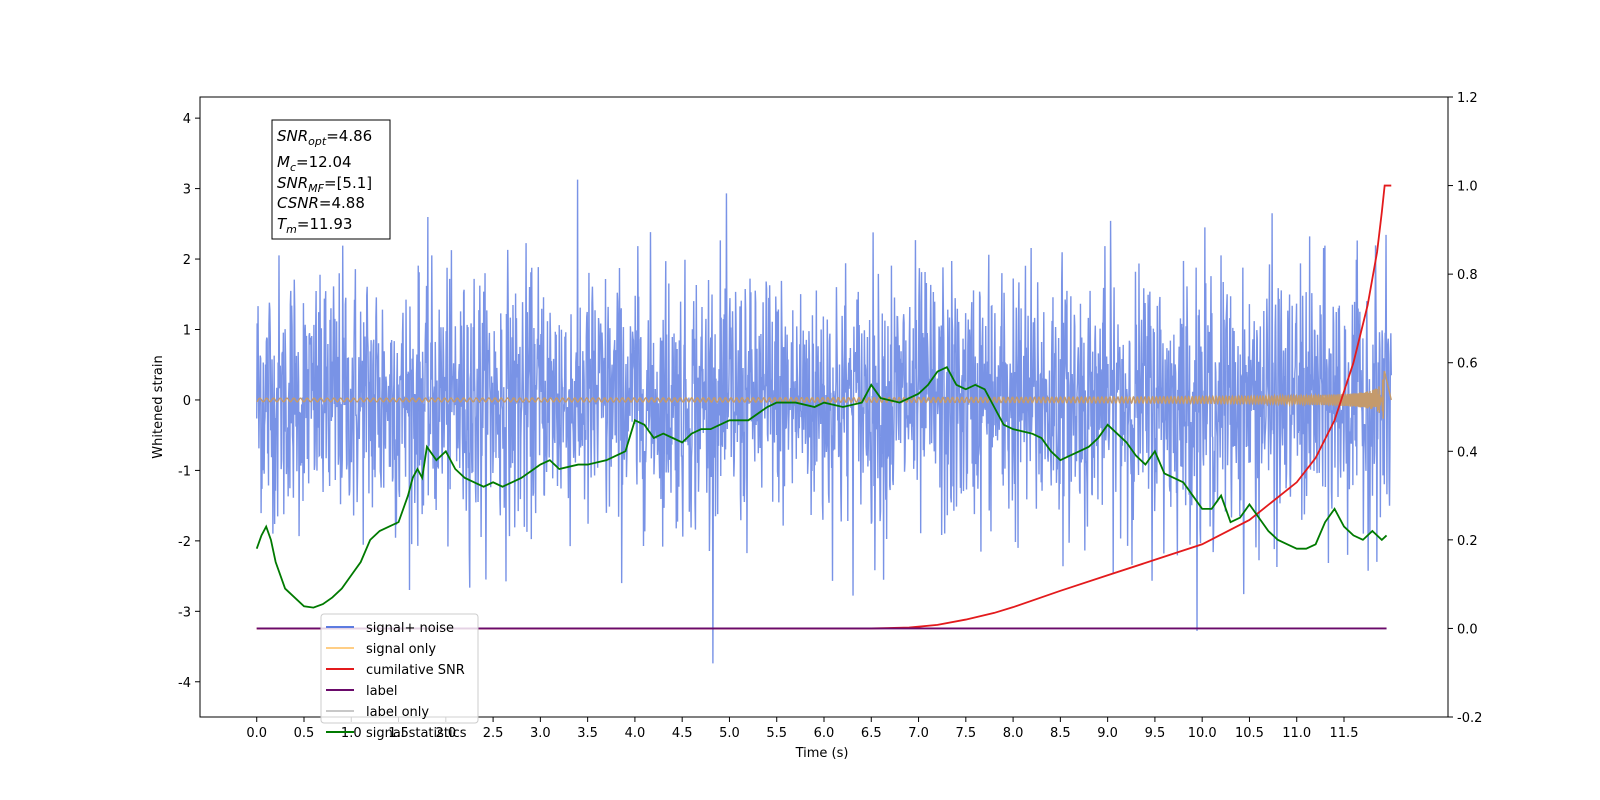 The image size is (1600, 800). I want to click on legend-label: signal+ noise, so click(410, 628).